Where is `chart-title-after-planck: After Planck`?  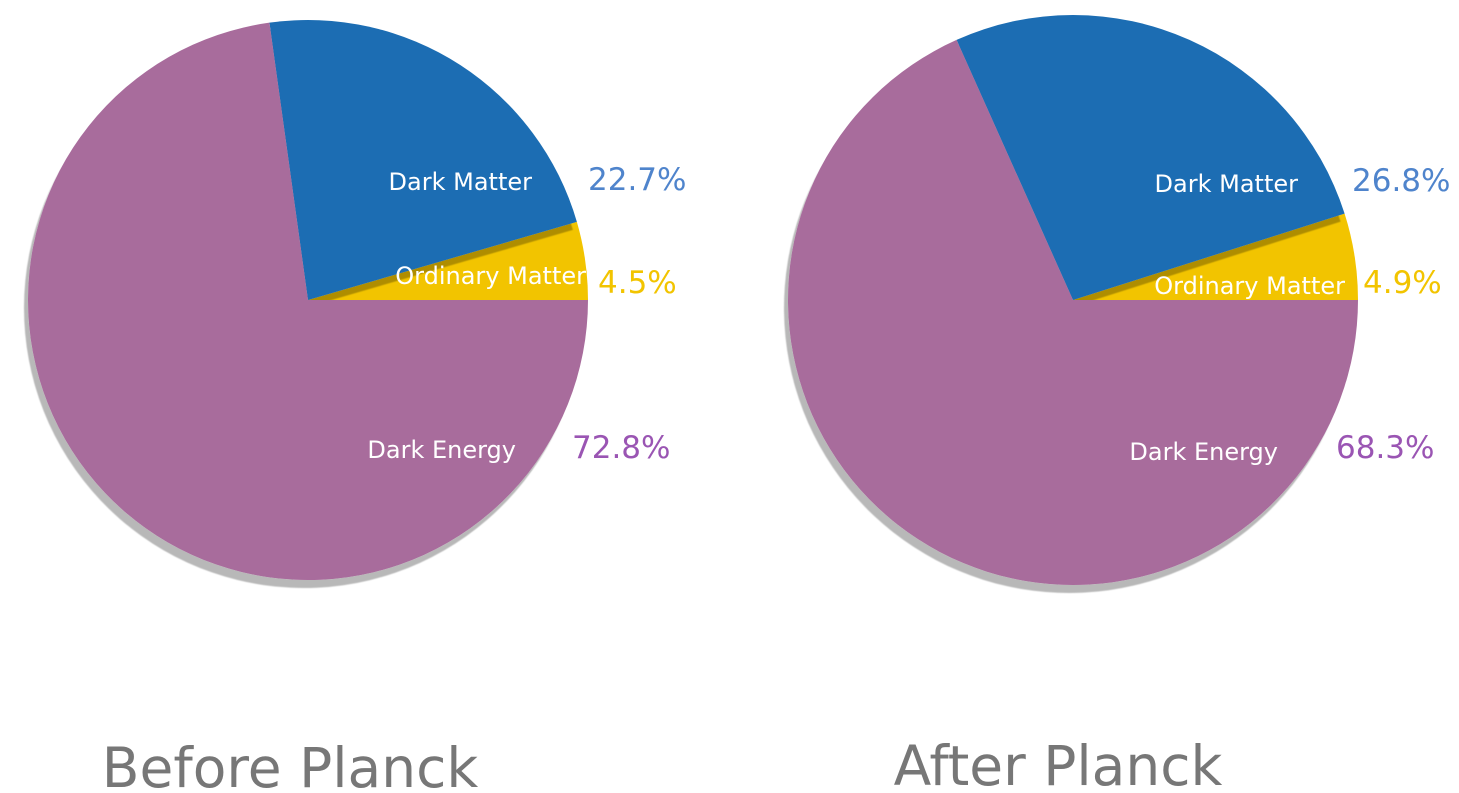 chart-title-after-planck: After Planck is located at coordinates (1058, 763).